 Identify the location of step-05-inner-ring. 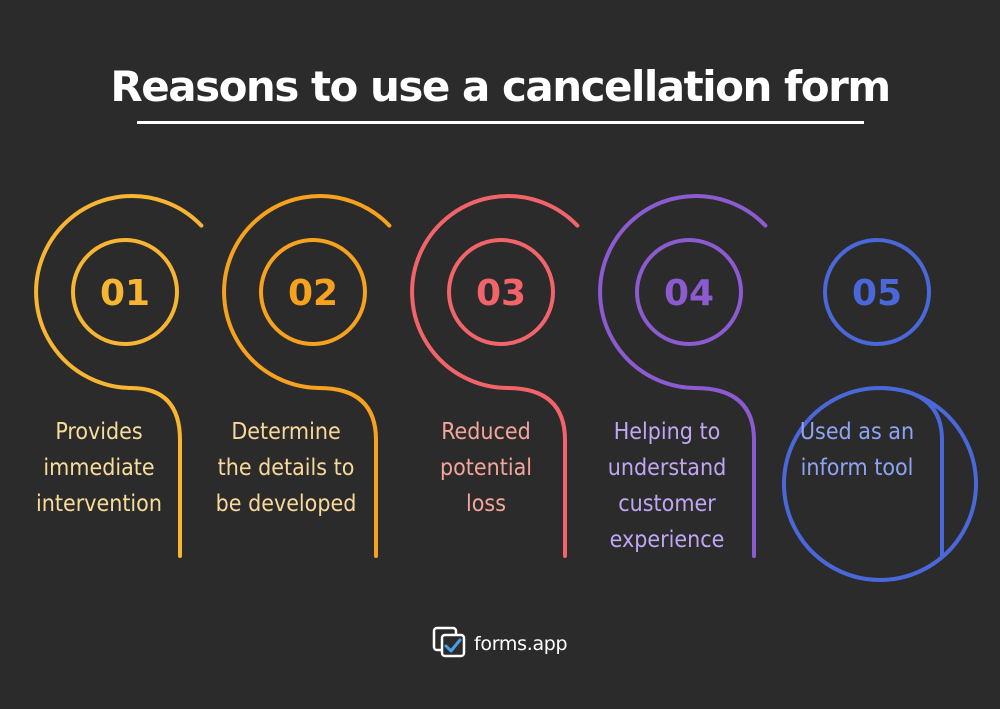
(877, 292).